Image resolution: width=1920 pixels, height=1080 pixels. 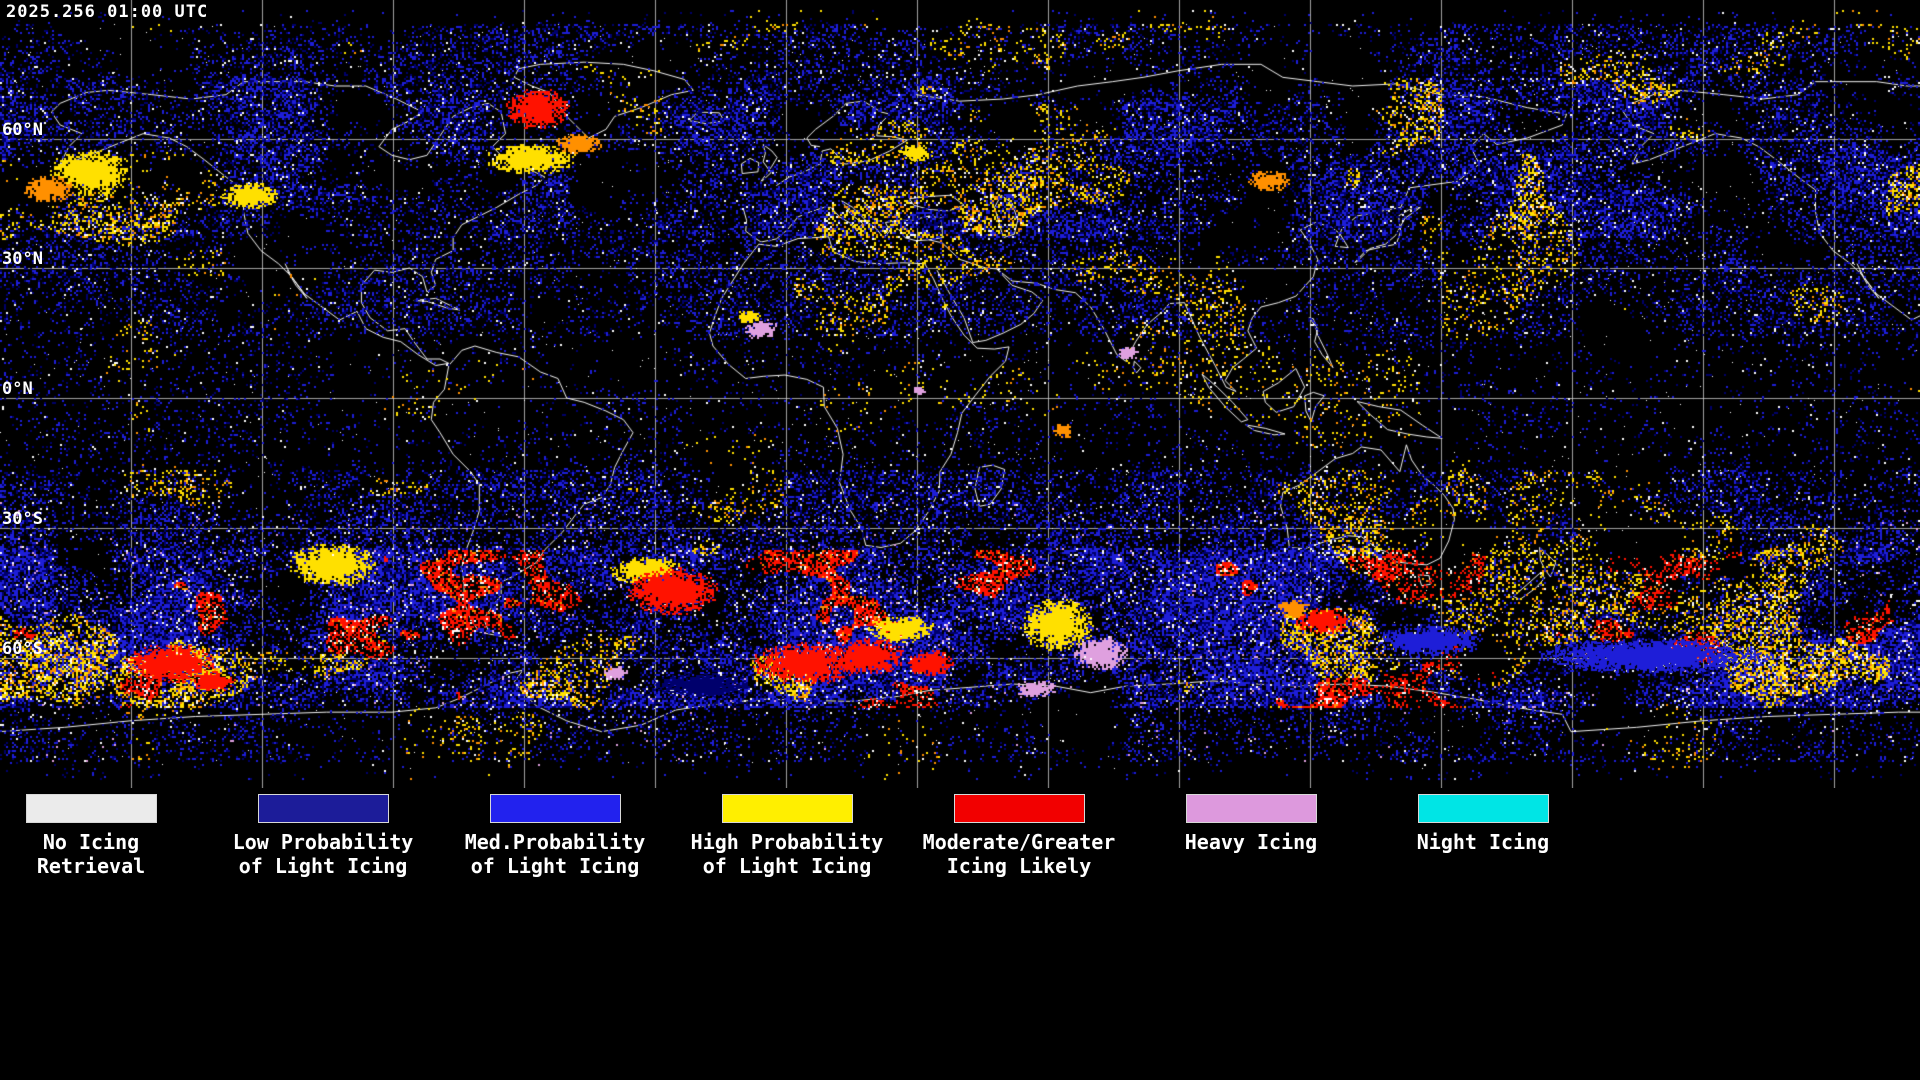 What do you see at coordinates (22, 130) in the screenshot?
I see `latitude-label: 60°N` at bounding box center [22, 130].